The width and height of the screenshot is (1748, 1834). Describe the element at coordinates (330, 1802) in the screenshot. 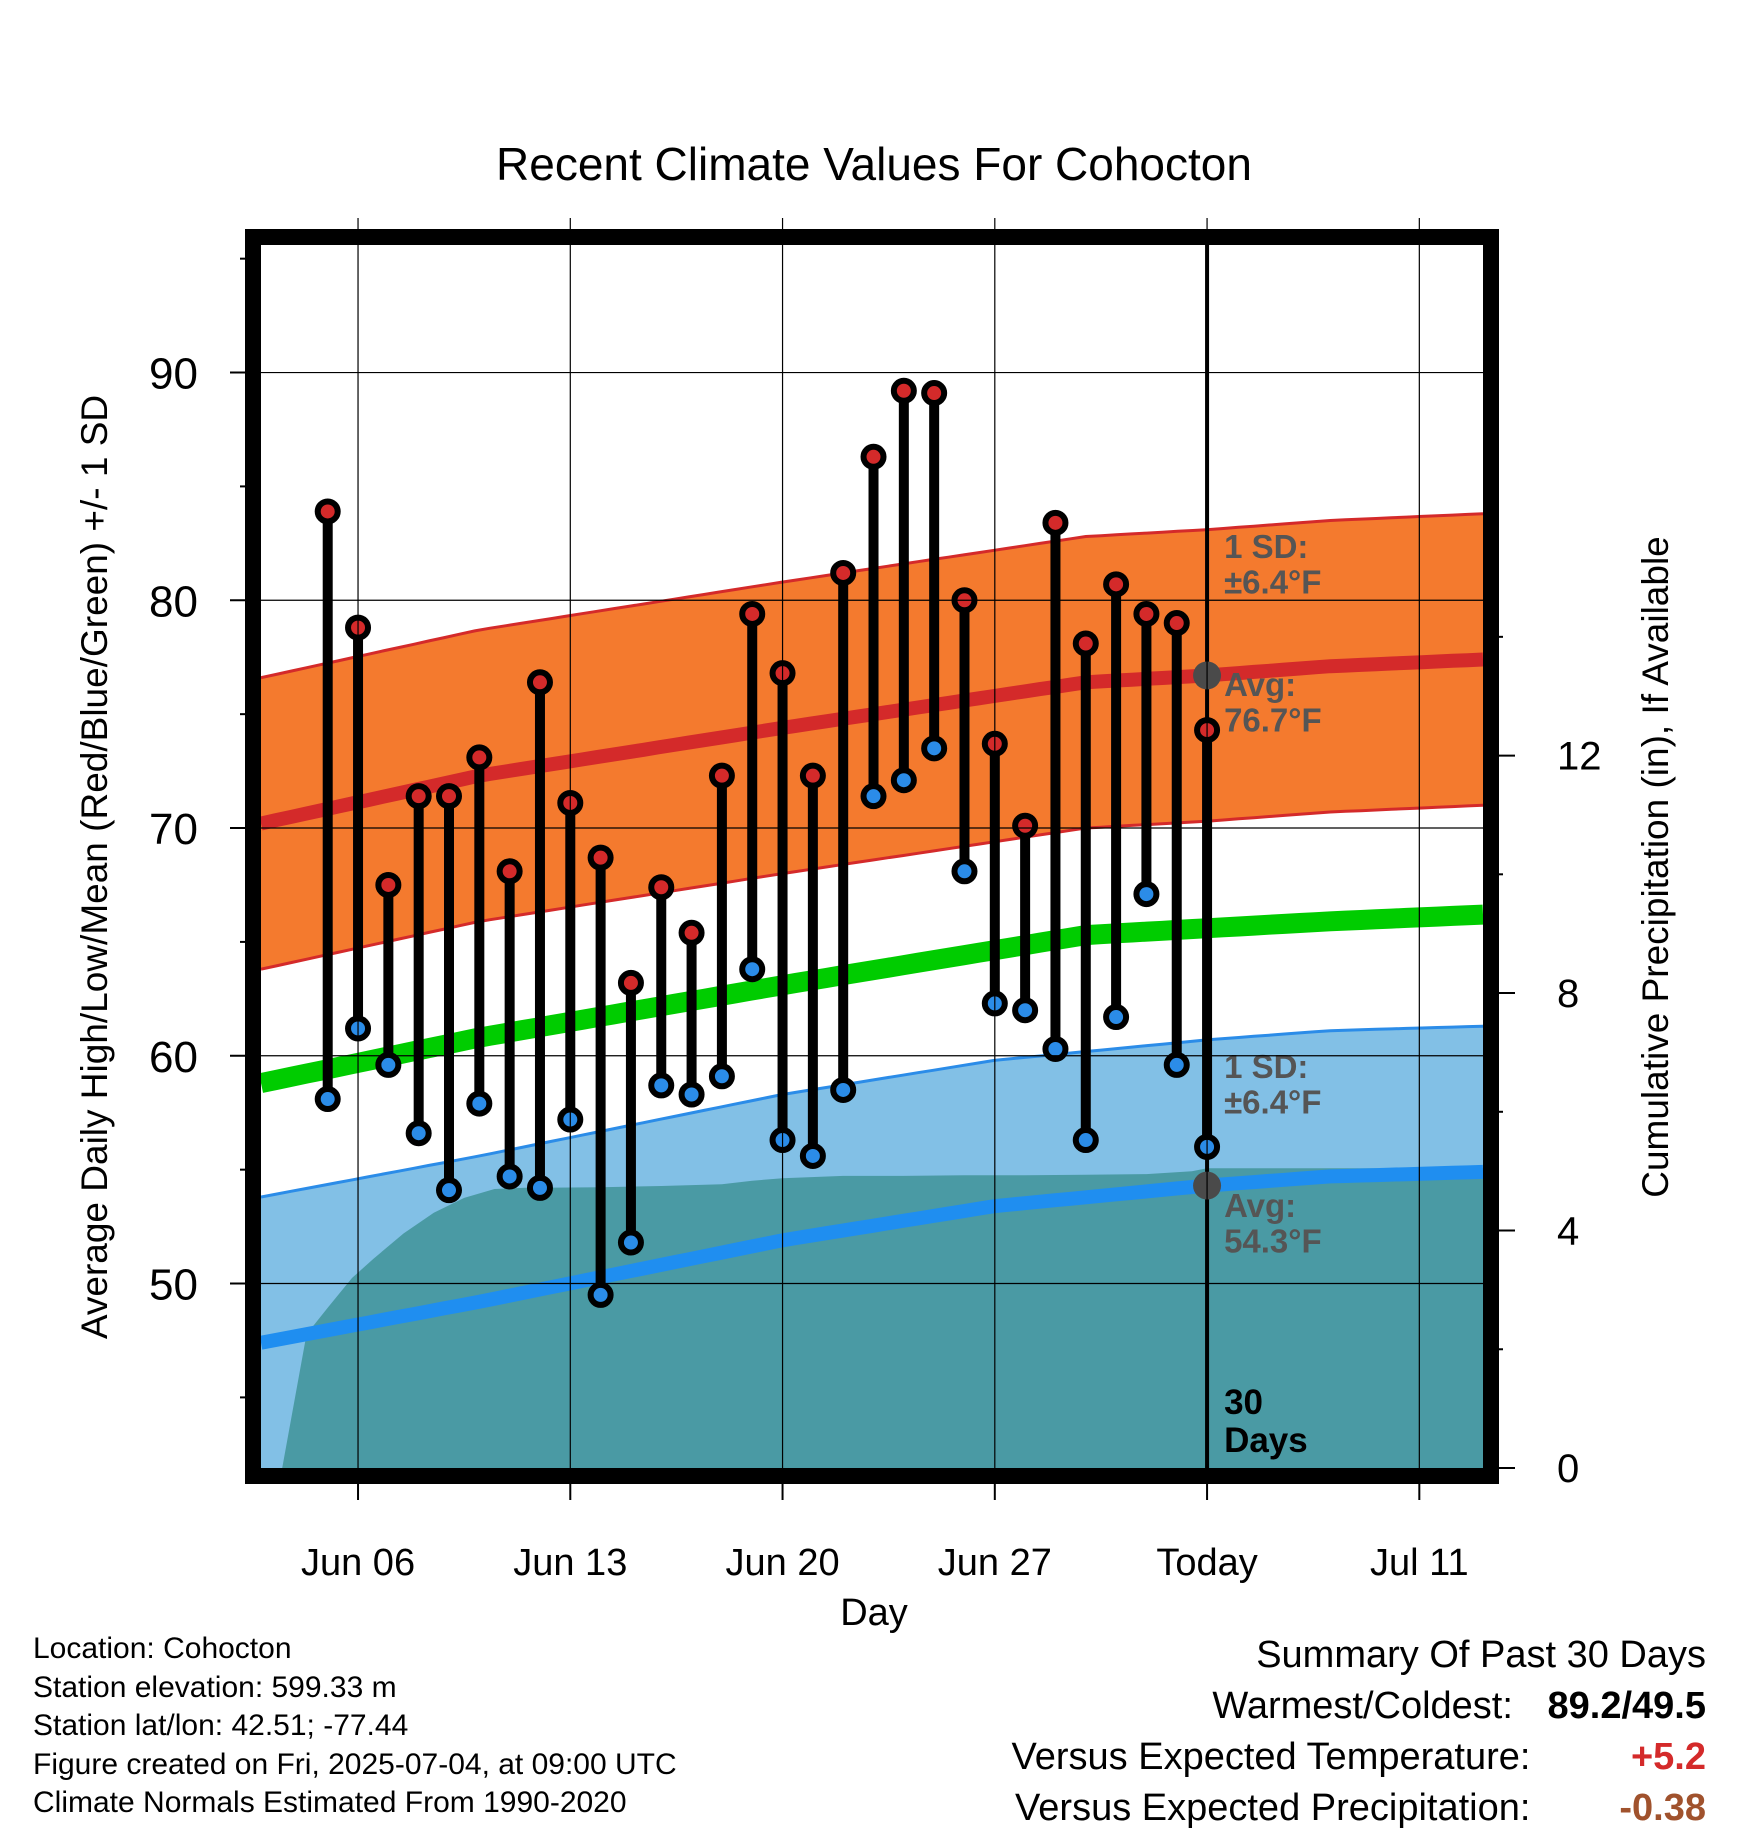

I see `normals-text: Climate Normals Estimated From 1990-2020` at that location.